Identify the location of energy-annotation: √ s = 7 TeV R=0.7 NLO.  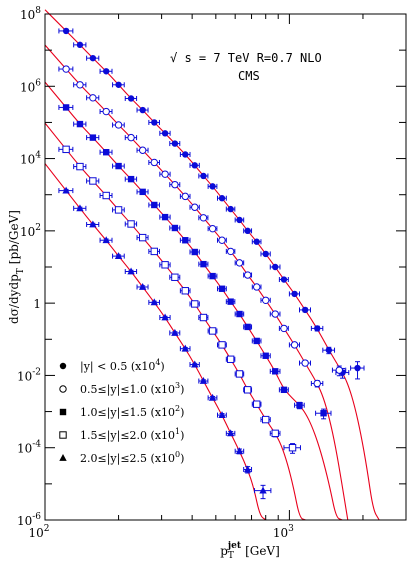
(246, 58).